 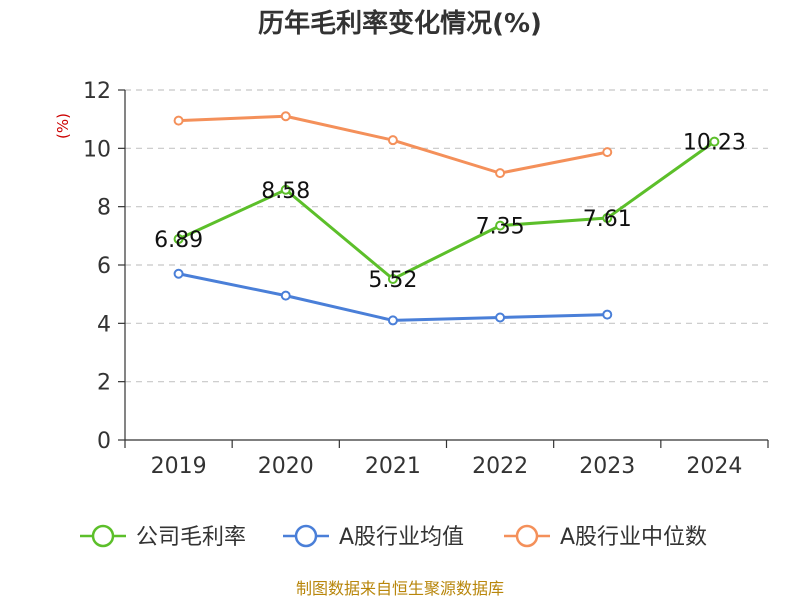 I want to click on y-tick-label: 4, so click(x=104, y=324).